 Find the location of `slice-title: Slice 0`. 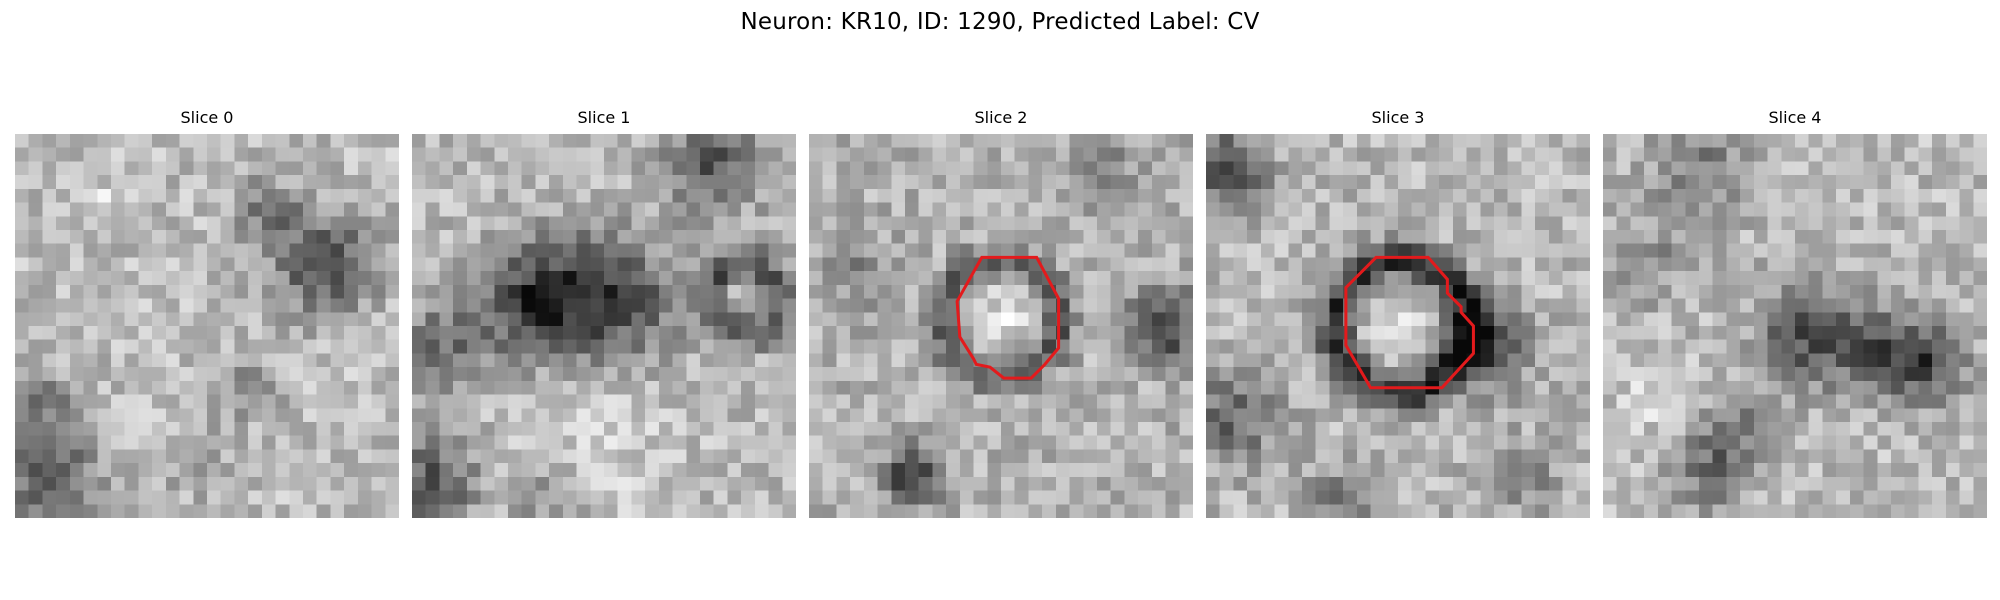

slice-title: Slice 0 is located at coordinates (207, 117).